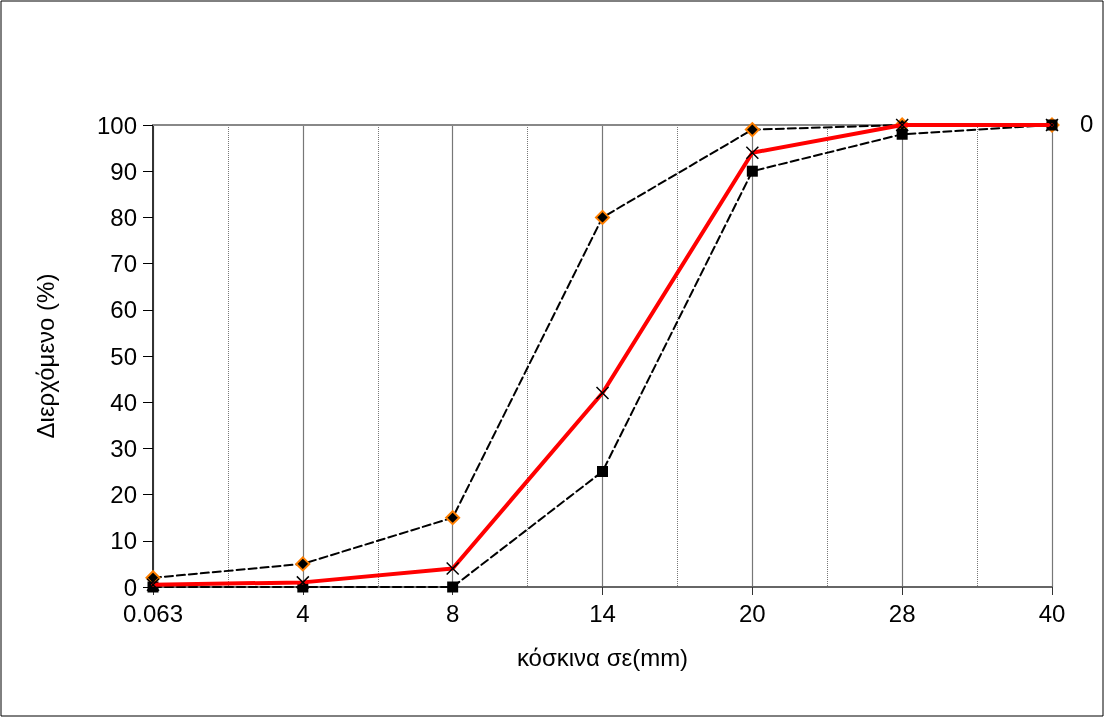  Describe the element at coordinates (303, 613) in the screenshot. I see `x-tick-label: 4` at that location.